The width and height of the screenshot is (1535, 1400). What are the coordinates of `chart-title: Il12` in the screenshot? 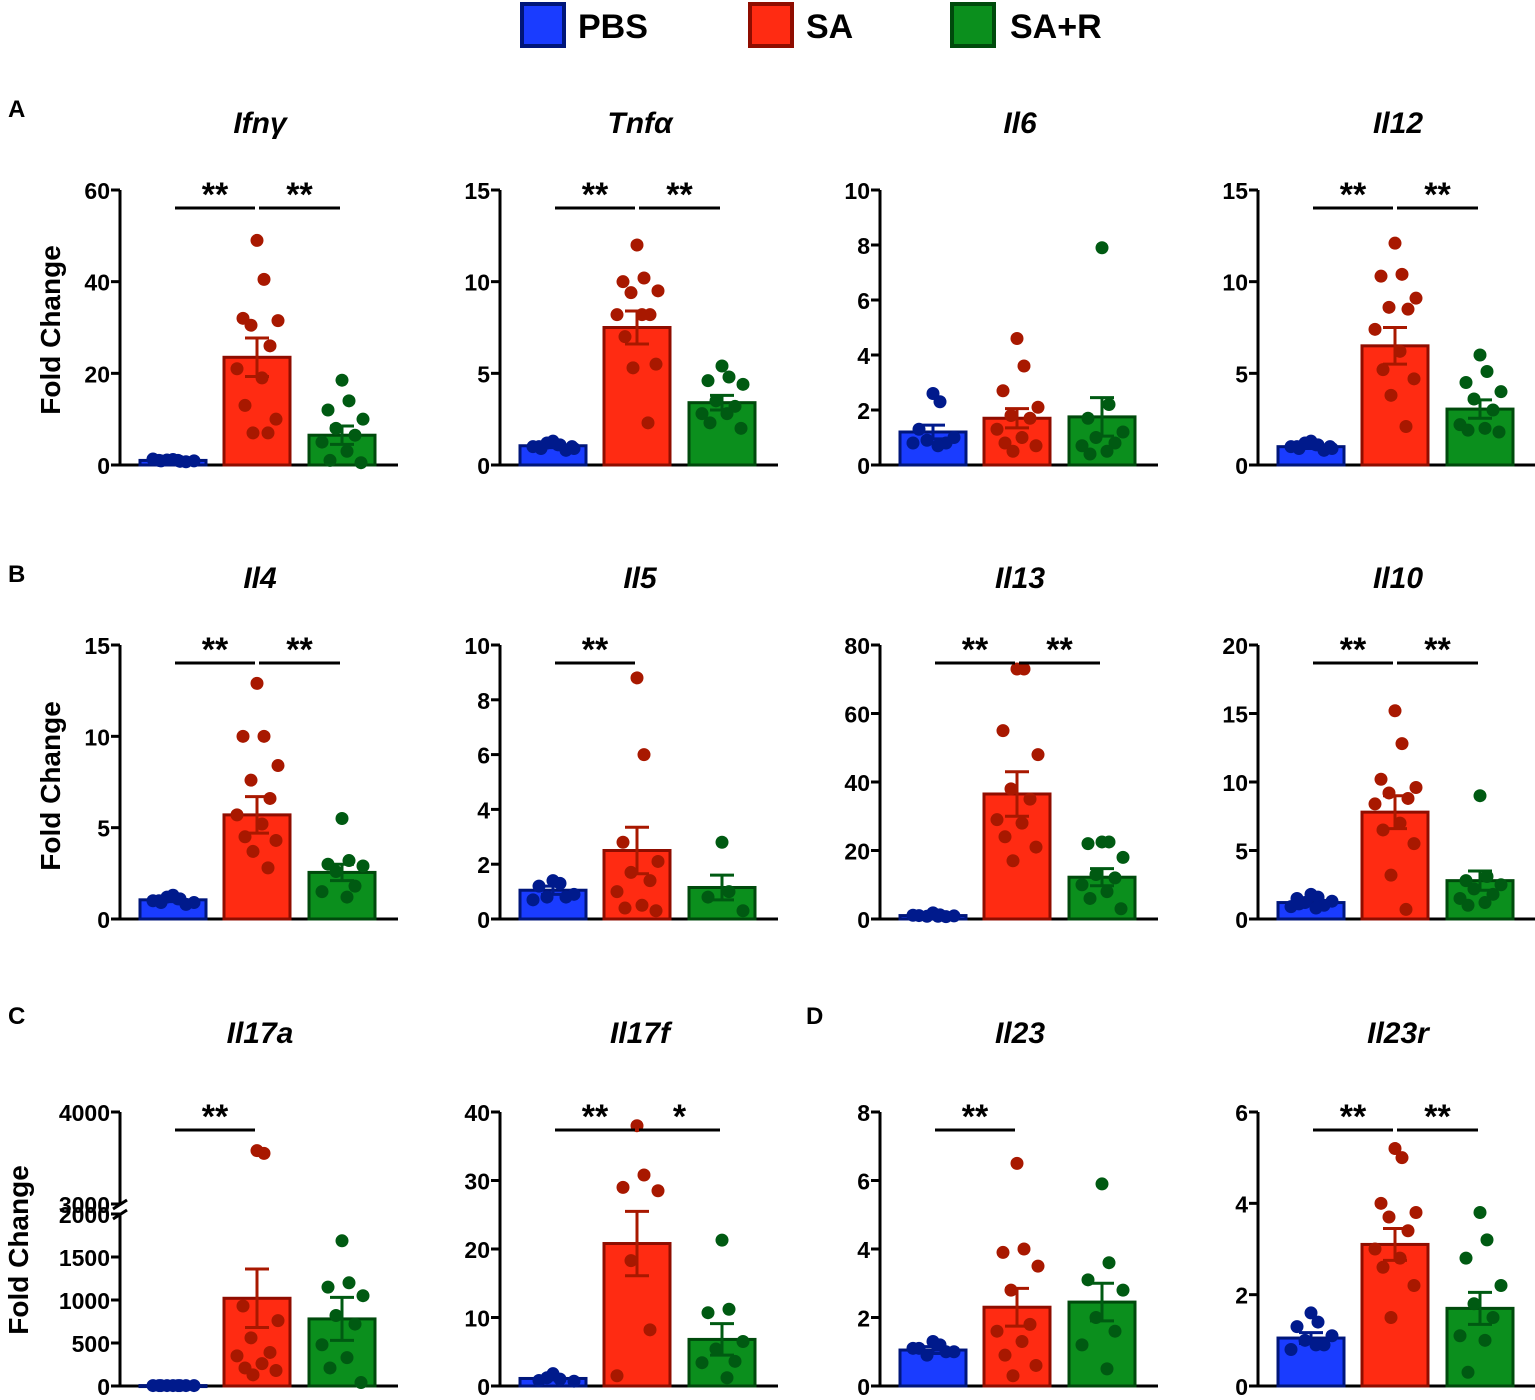 It's located at (1398, 123).